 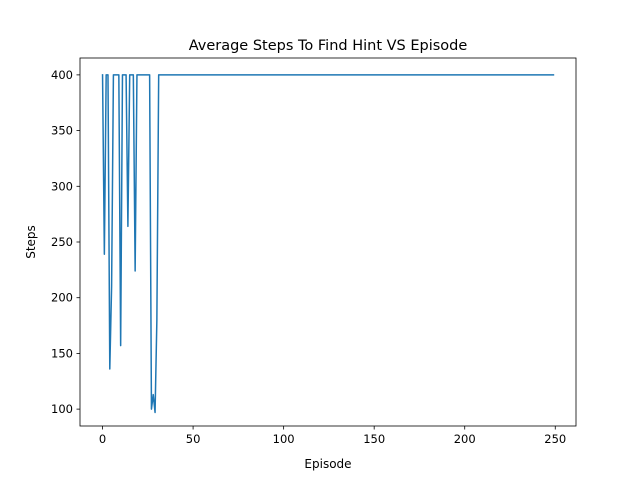 I want to click on y-tick-label: 100, so click(x=62, y=409).